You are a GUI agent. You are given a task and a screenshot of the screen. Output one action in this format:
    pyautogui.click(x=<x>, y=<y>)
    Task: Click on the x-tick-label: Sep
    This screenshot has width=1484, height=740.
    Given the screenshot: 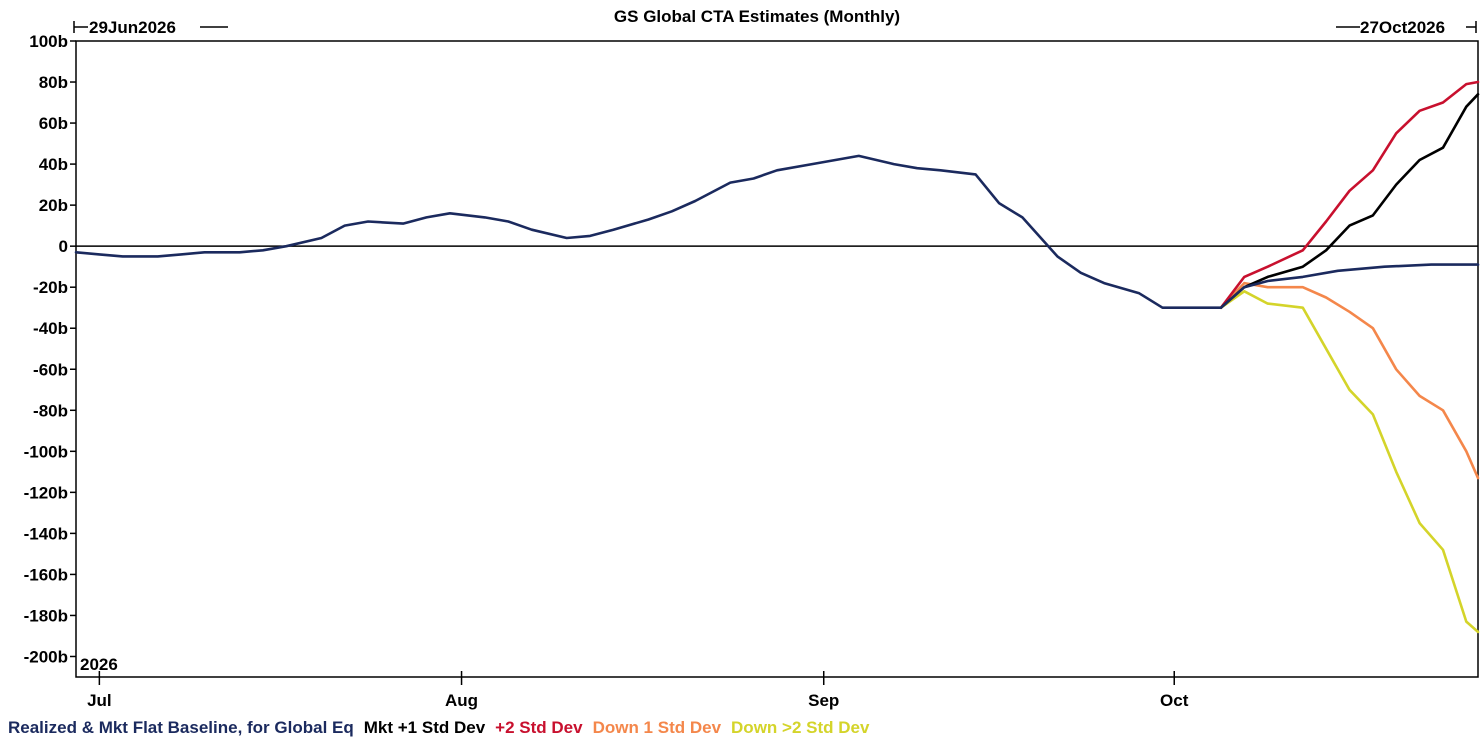 What is the action you would take?
    pyautogui.click(x=823, y=700)
    